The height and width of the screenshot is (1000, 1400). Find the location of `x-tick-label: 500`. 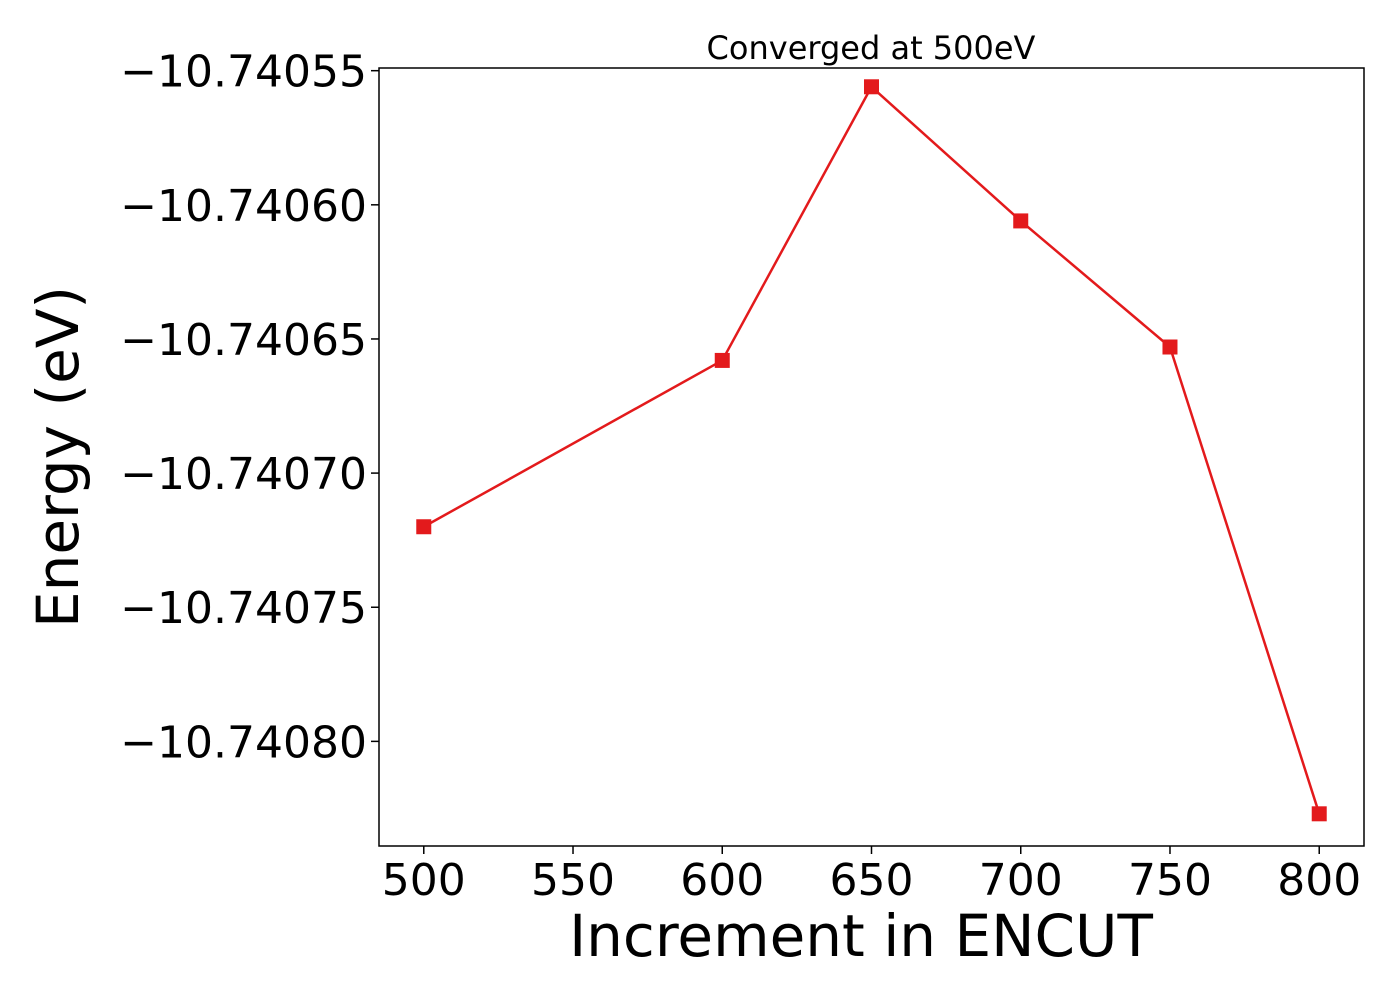

x-tick-label: 500 is located at coordinates (424, 880).